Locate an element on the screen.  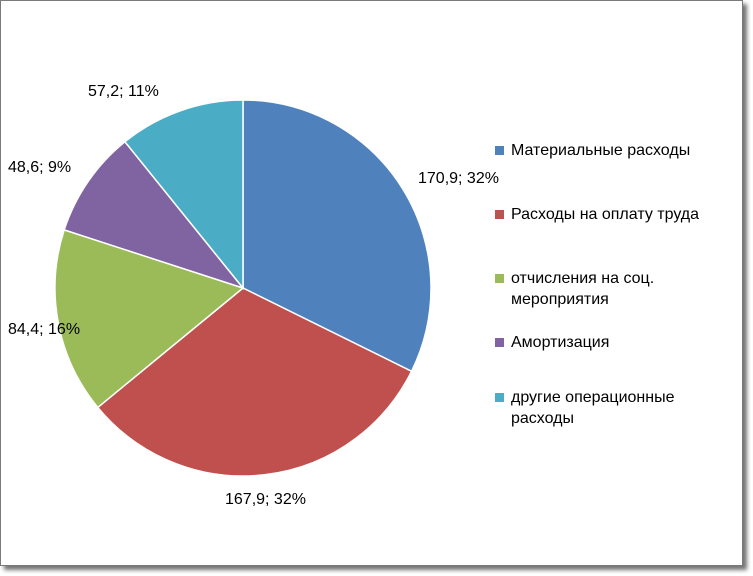
legend-item-other: другие операционные расходы is located at coordinates (608, 408).